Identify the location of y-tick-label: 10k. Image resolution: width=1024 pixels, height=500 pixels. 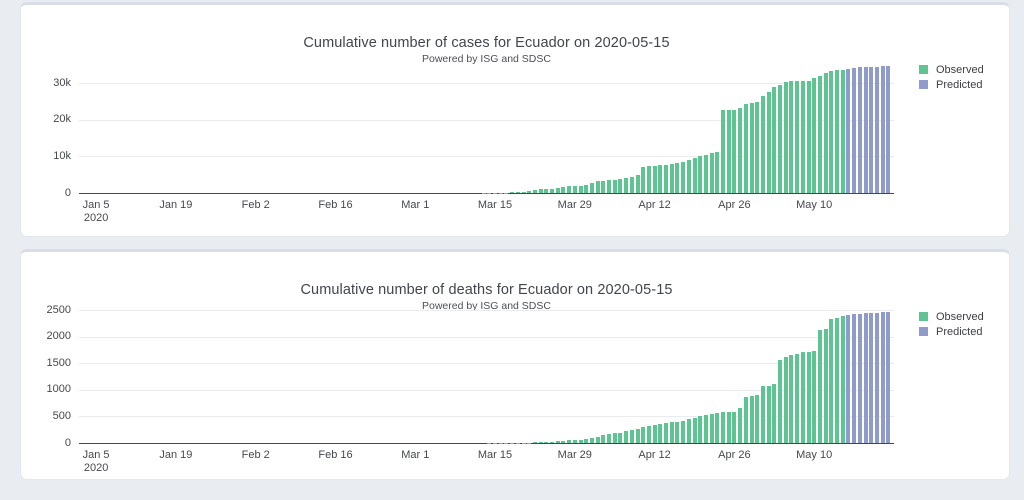
(62, 155).